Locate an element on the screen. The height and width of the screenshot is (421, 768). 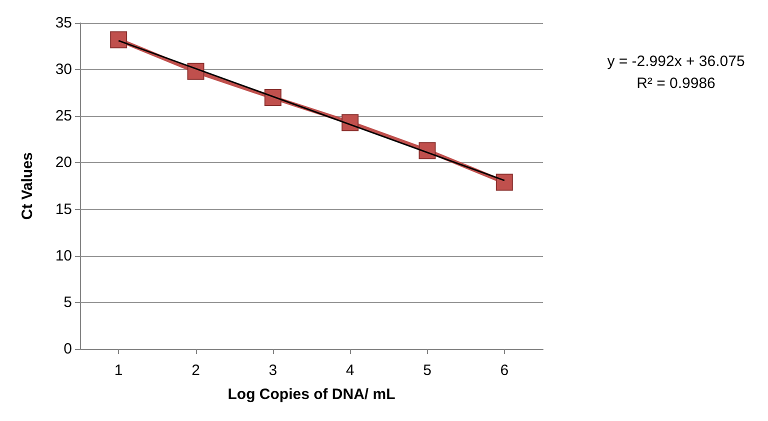
x-tick-label: 6 is located at coordinates (504, 370).